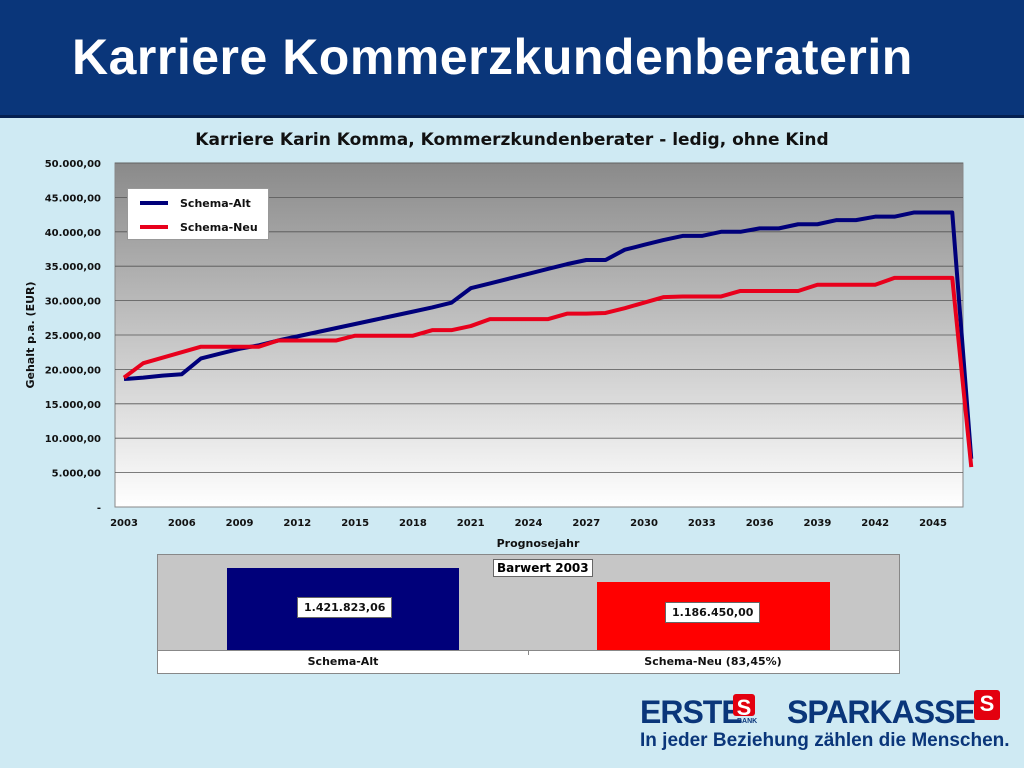  I want to click on y-tick-label: 45.000,00, so click(73, 198).